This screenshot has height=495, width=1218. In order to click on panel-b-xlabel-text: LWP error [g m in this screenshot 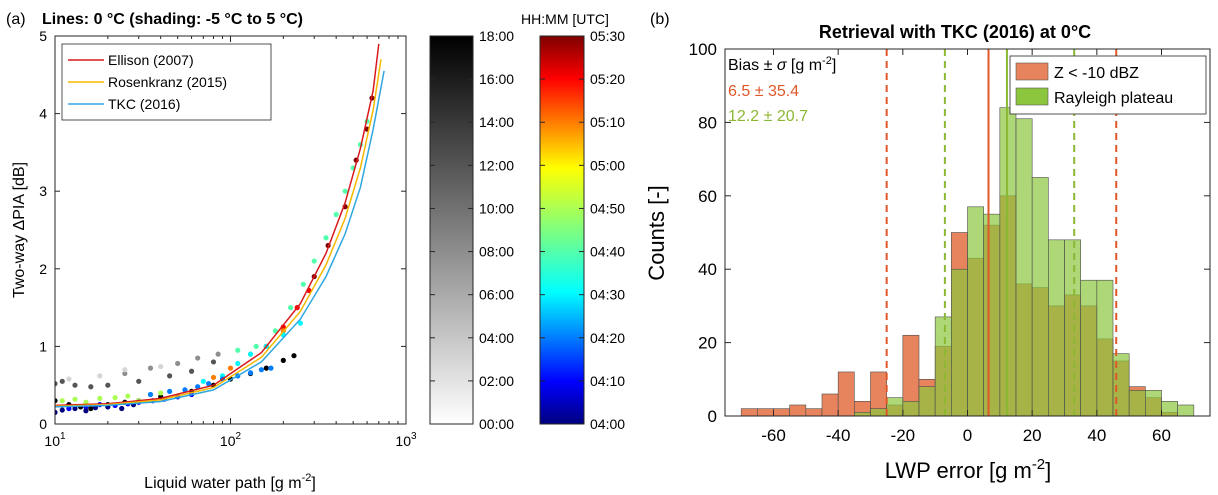, I will do `click(958, 470)`.